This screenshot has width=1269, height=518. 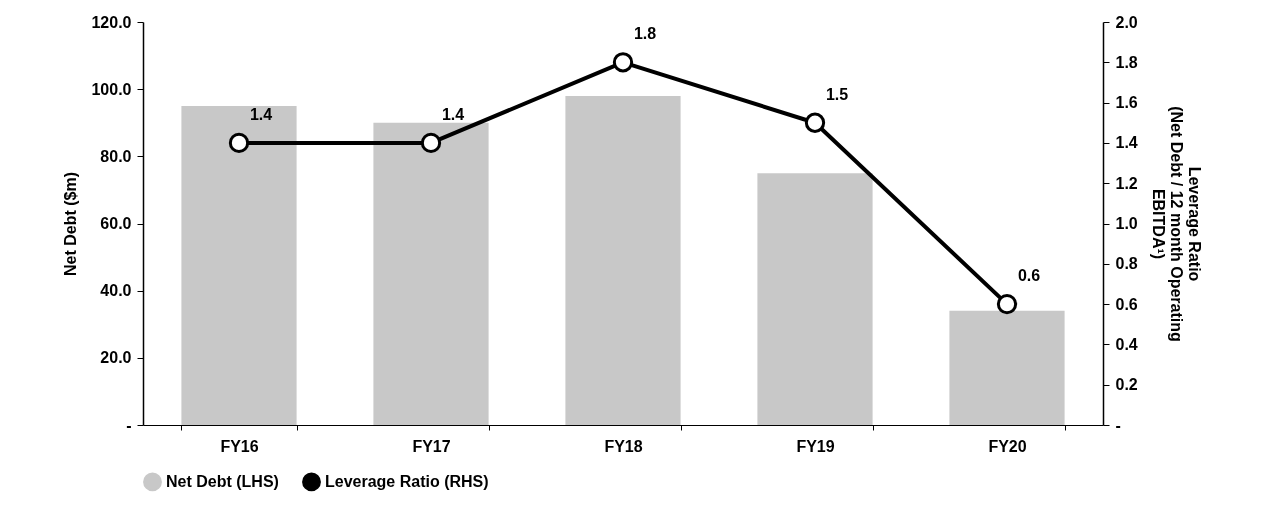 I want to click on y-axis-title: Net Debt ($m), so click(x=71, y=224).